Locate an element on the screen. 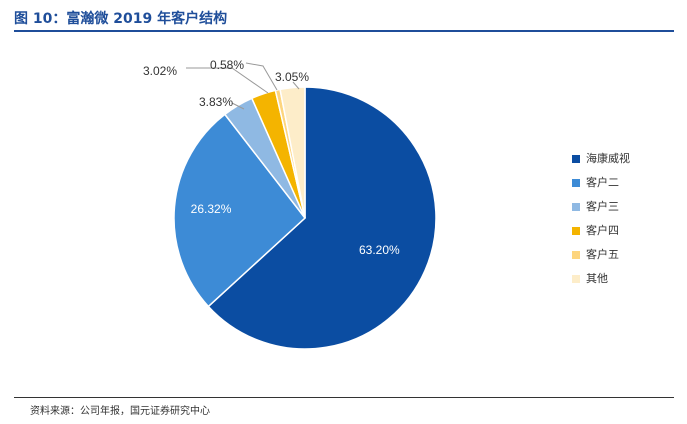  legend-label-6: 其他 is located at coordinates (597, 278).